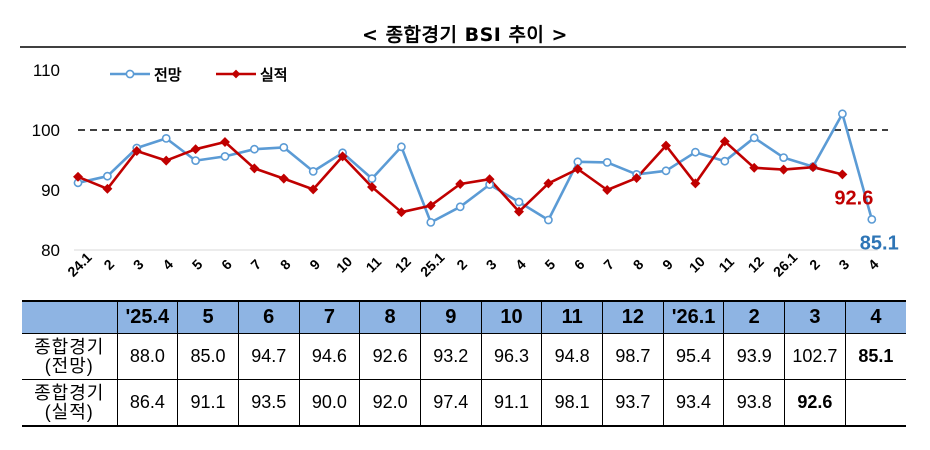 The image size is (930, 450). Describe the element at coordinates (491, 264) in the screenshot. I see `x-tick-label: 3` at that location.